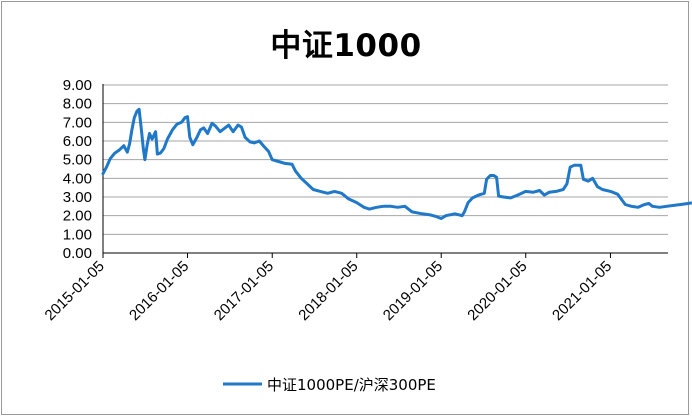 This screenshot has width=692, height=418. I want to click on y-tick-label: 0.00, so click(77, 253).